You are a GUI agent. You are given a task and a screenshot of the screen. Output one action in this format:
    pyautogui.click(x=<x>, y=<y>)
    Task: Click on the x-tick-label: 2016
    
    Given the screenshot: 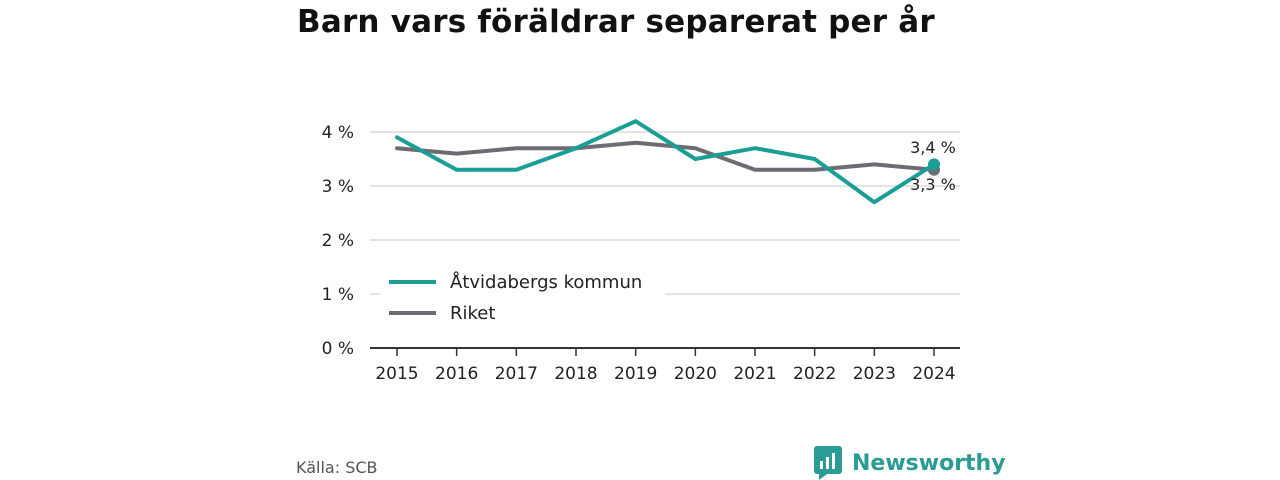 What is the action you would take?
    pyautogui.click(x=456, y=374)
    